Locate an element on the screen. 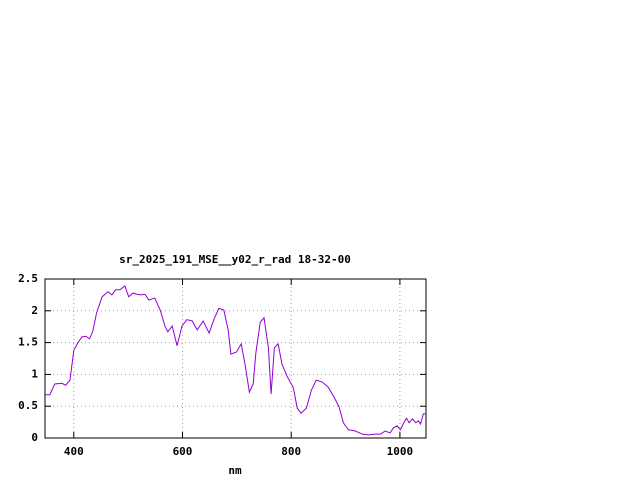  y-tick-label: 0 is located at coordinates (34, 437).